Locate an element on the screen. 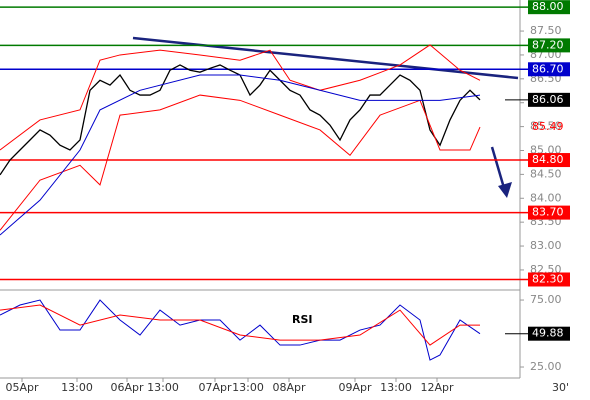  x-tick-label: 06Apr is located at coordinates (127, 387).